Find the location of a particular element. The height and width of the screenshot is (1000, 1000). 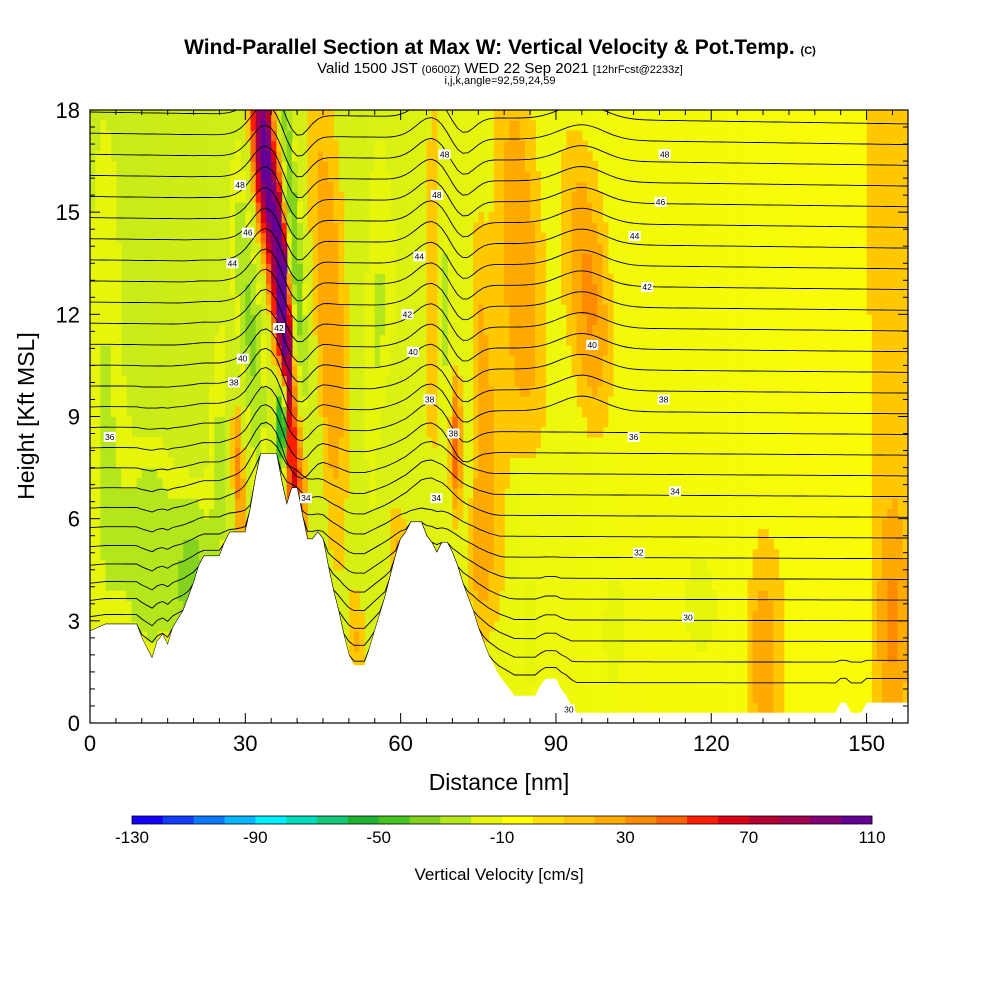

contour-label-box is located at coordinates (305, 498).